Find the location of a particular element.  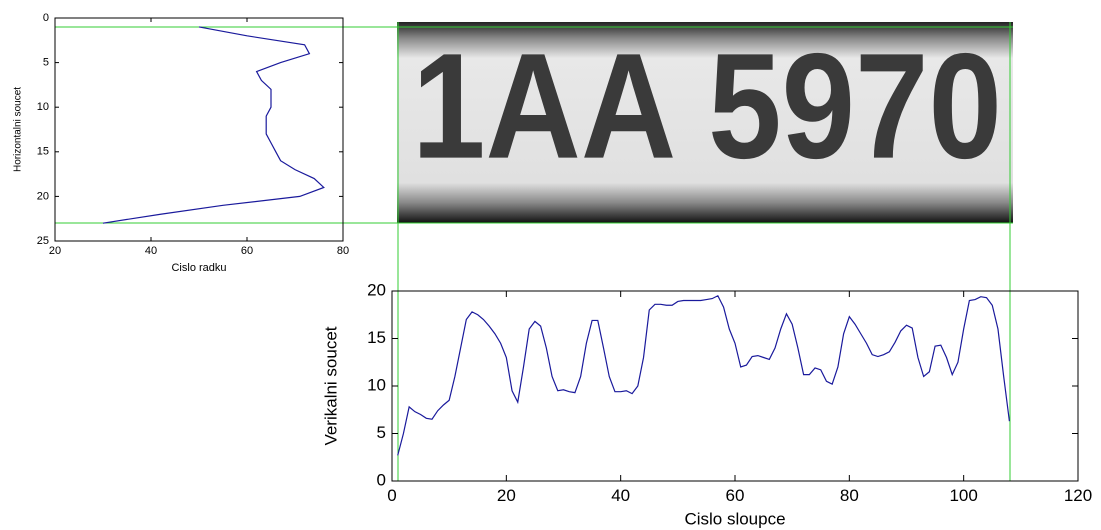

x-tick-label: 0 is located at coordinates (391, 495).